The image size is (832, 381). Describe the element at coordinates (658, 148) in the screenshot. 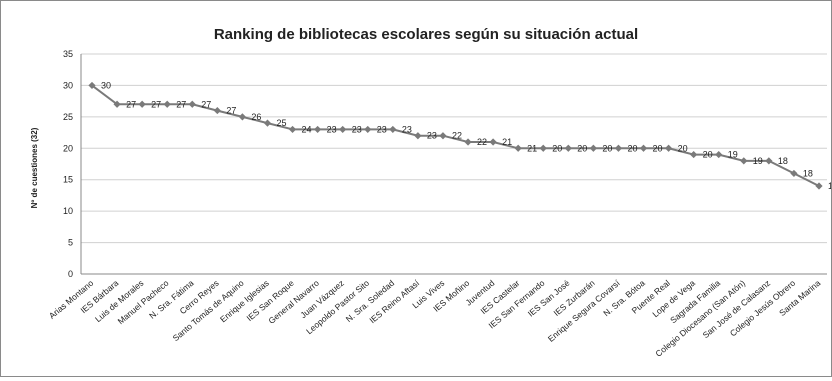

I see `data-label-22: 20` at that location.